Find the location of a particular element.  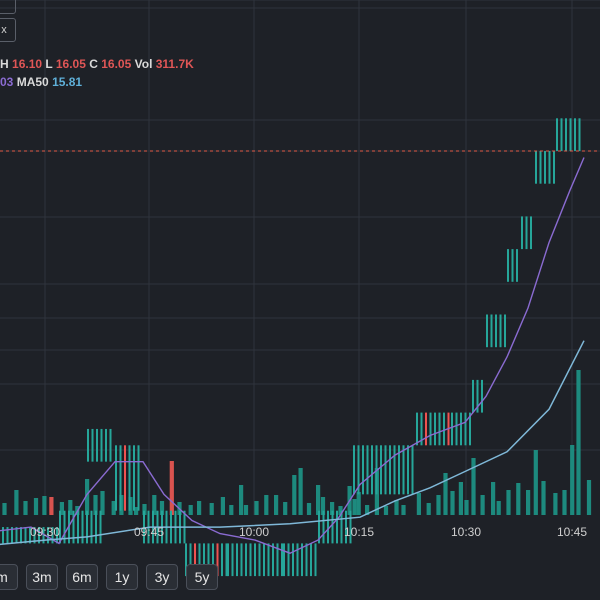

toolbar-button-top is located at coordinates (8, 7).